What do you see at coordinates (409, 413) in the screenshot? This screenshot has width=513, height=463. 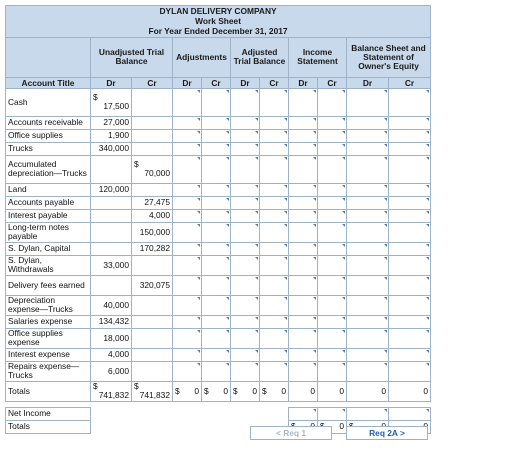 I see `net-income-balance-cr` at bounding box center [409, 413].